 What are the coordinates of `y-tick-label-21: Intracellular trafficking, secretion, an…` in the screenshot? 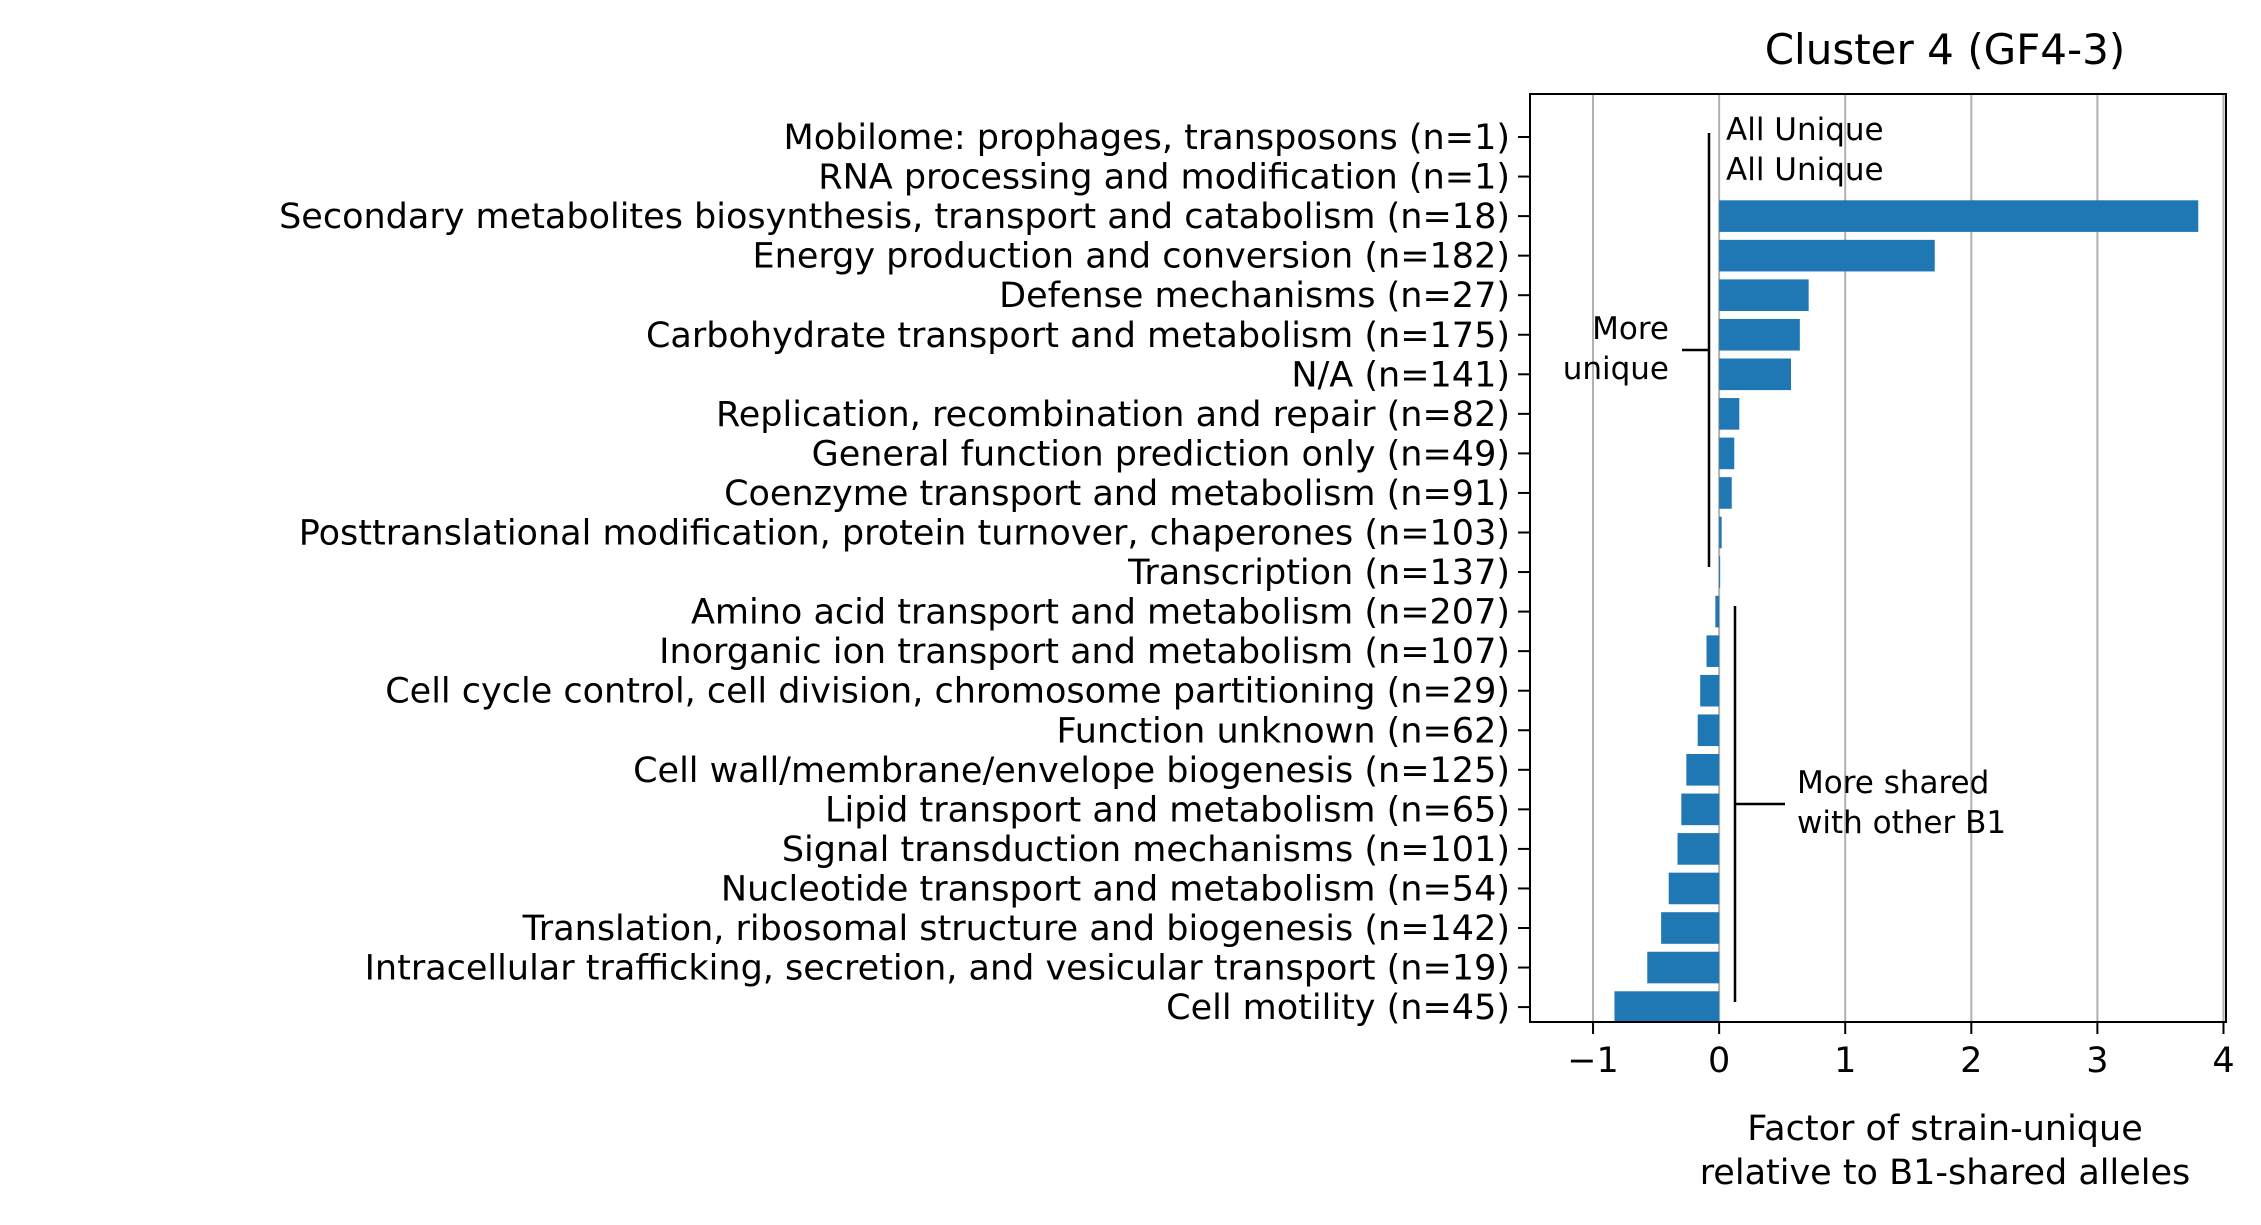 It's located at (937, 969).